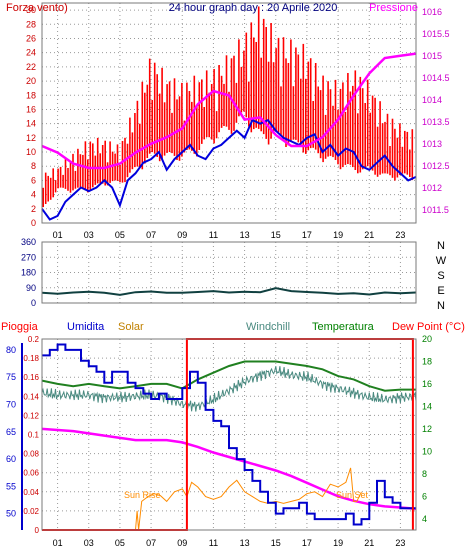  I want to click on wind-xtick-23: 23, so click(400, 235).